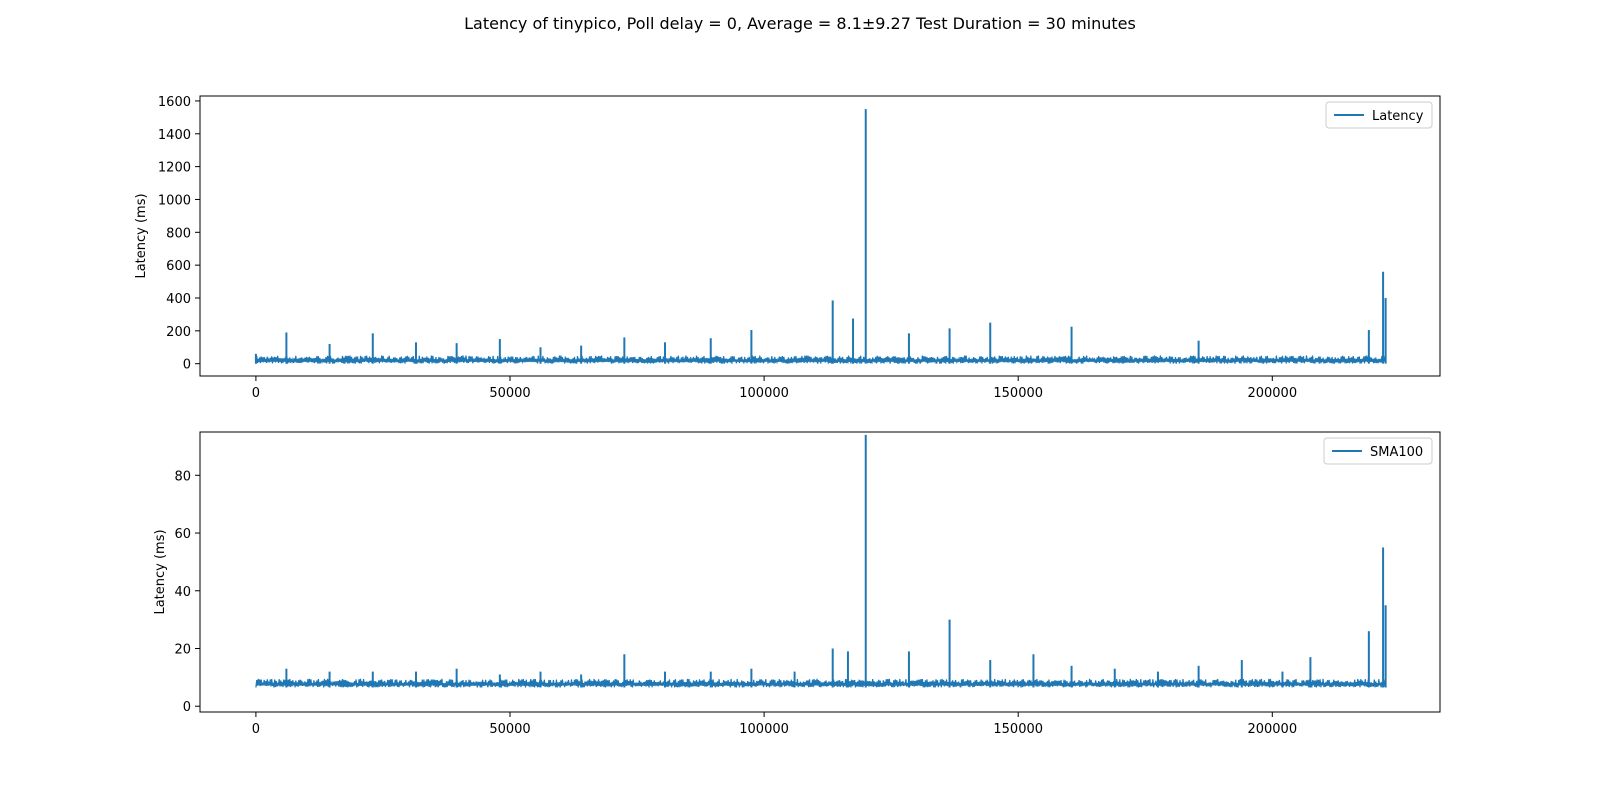 Image resolution: width=1600 pixels, height=800 pixels. I want to click on latency-y-tick-label: 1600, so click(174, 102).